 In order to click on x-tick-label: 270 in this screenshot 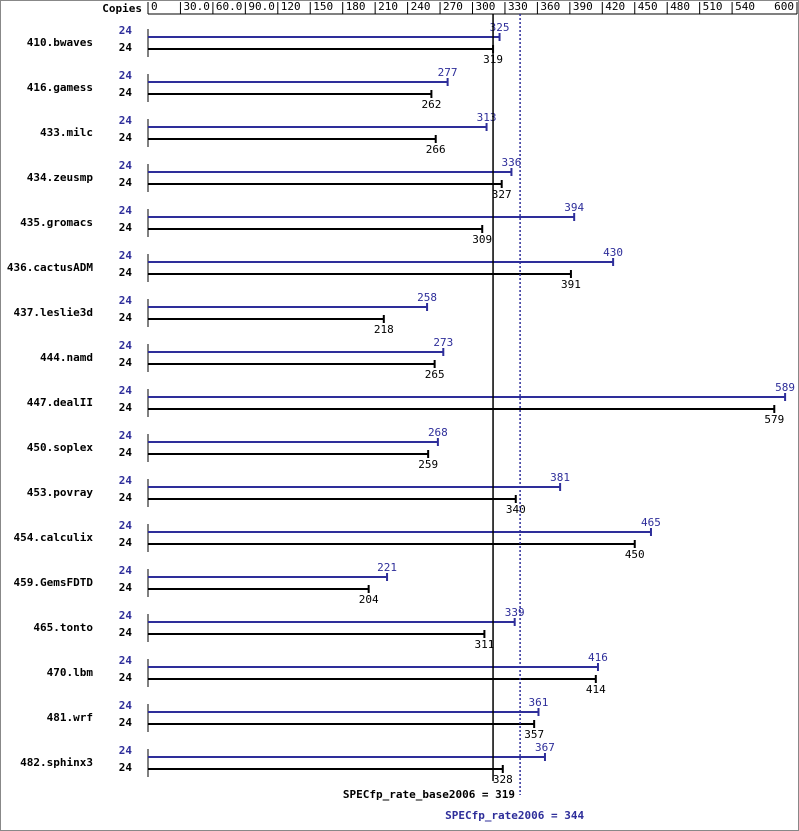, I will do `click(453, 6)`.